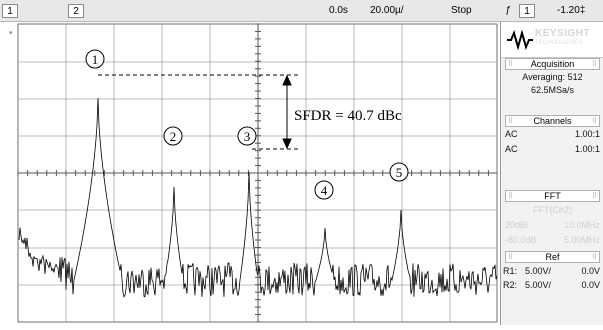  I want to click on ref1-offset: 0.0V, so click(590, 271).